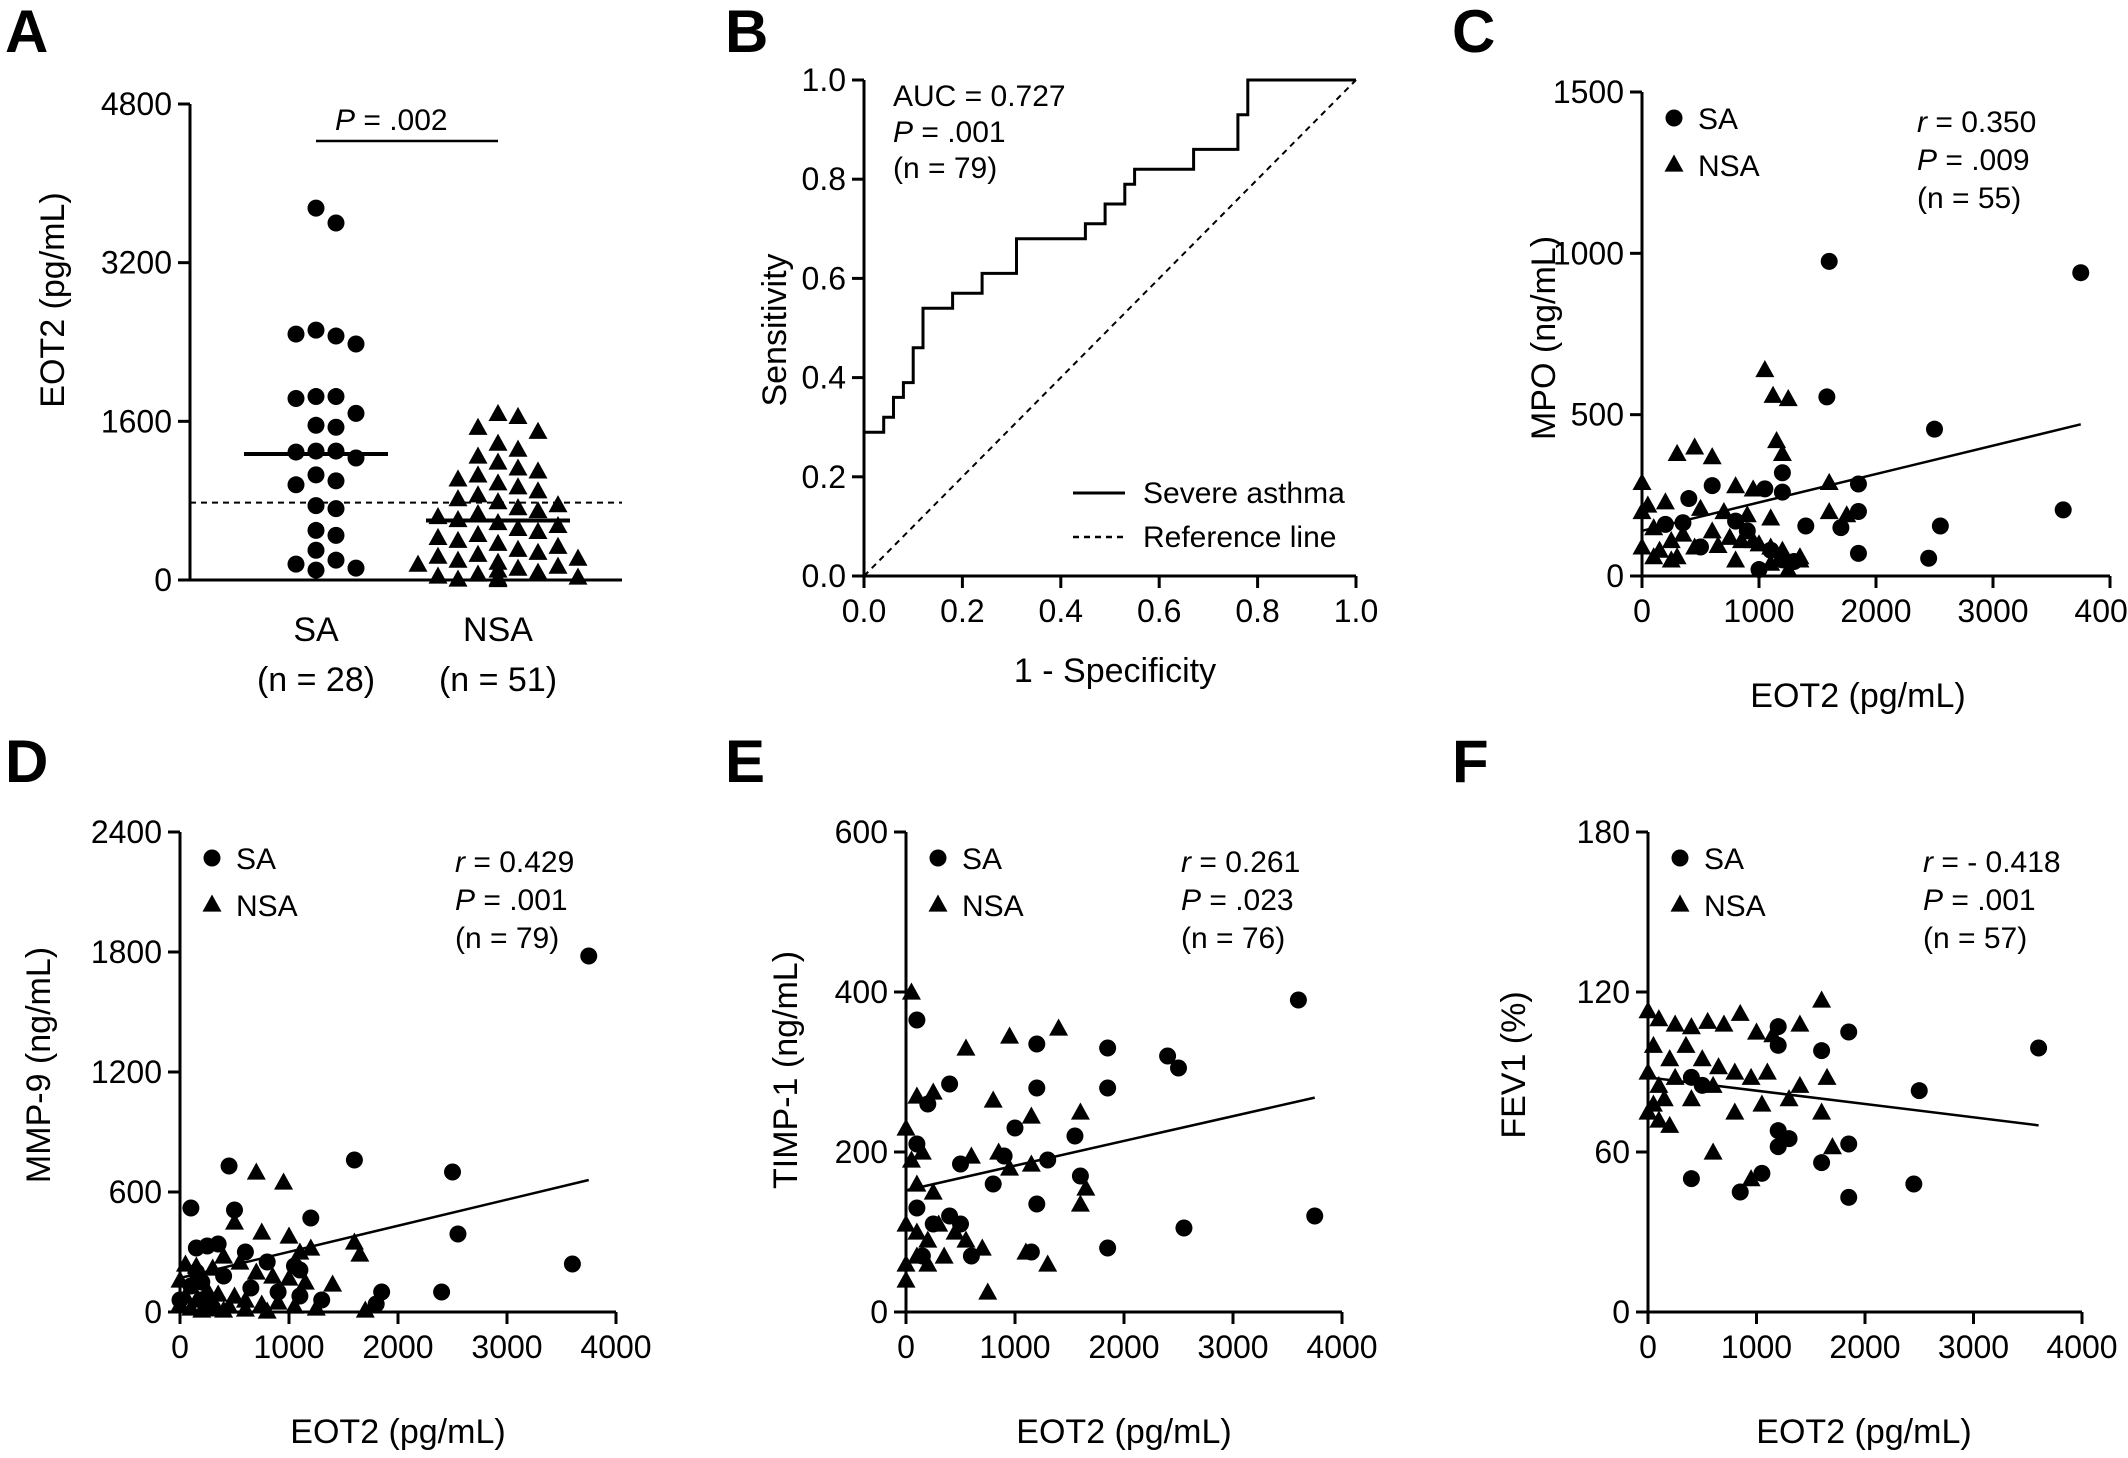 The image size is (2128, 1458). I want to click on panel-c-y-tick-label: 1500, so click(1588, 92).